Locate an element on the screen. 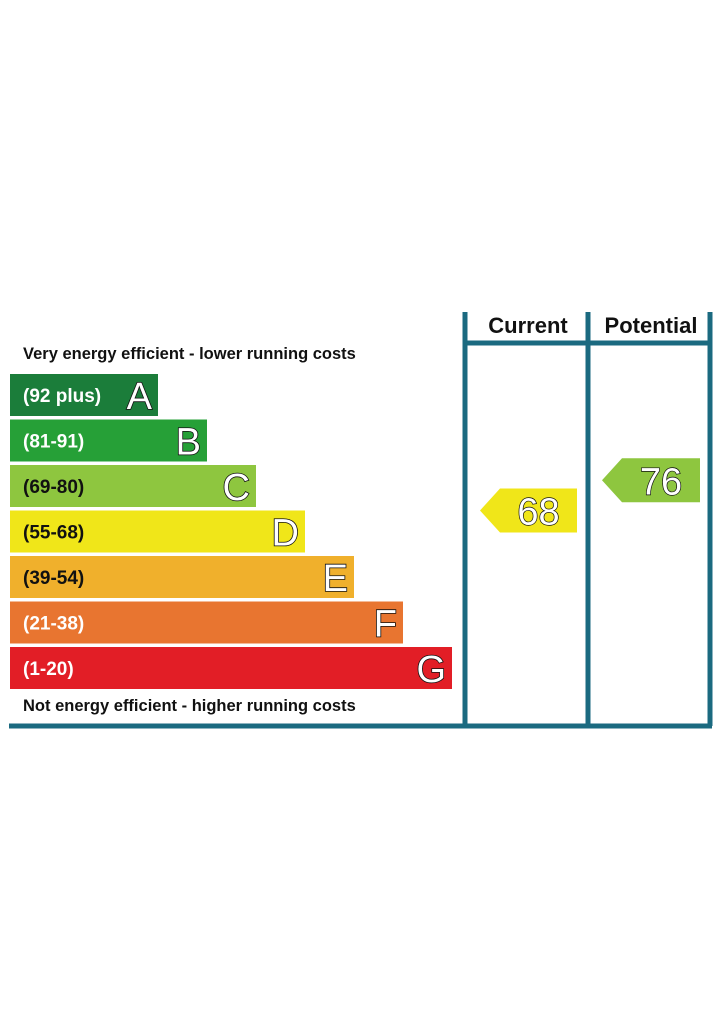 The image size is (715, 1033). band-b: (81-91) B is located at coordinates (108, 441).